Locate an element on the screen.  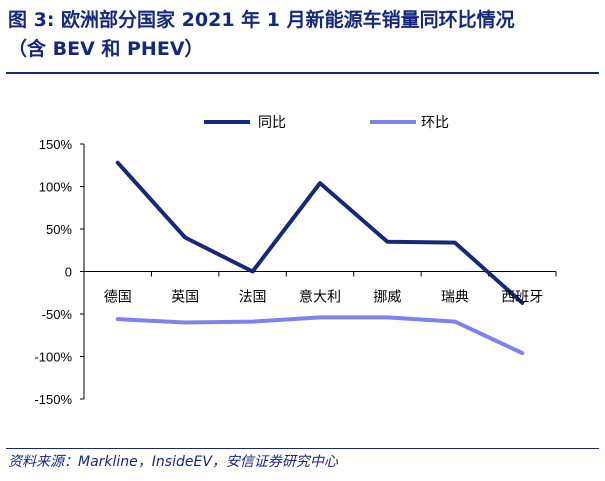
category-label: 西班牙 is located at coordinates (522, 298).